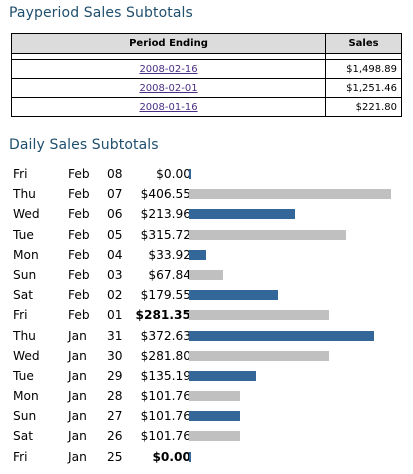  I want to click on period-ending-link: 2008-01-16, so click(168, 107).